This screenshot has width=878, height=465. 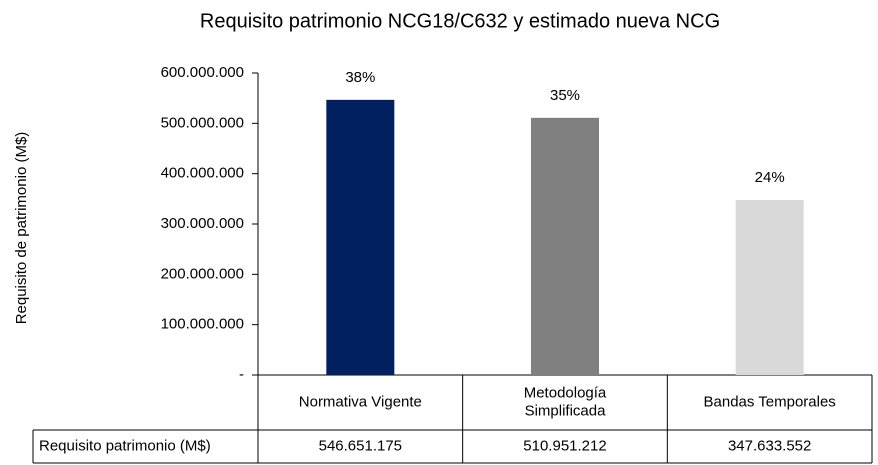 What do you see at coordinates (565, 95) in the screenshot?
I see `bar-annotation: 35%` at bounding box center [565, 95].